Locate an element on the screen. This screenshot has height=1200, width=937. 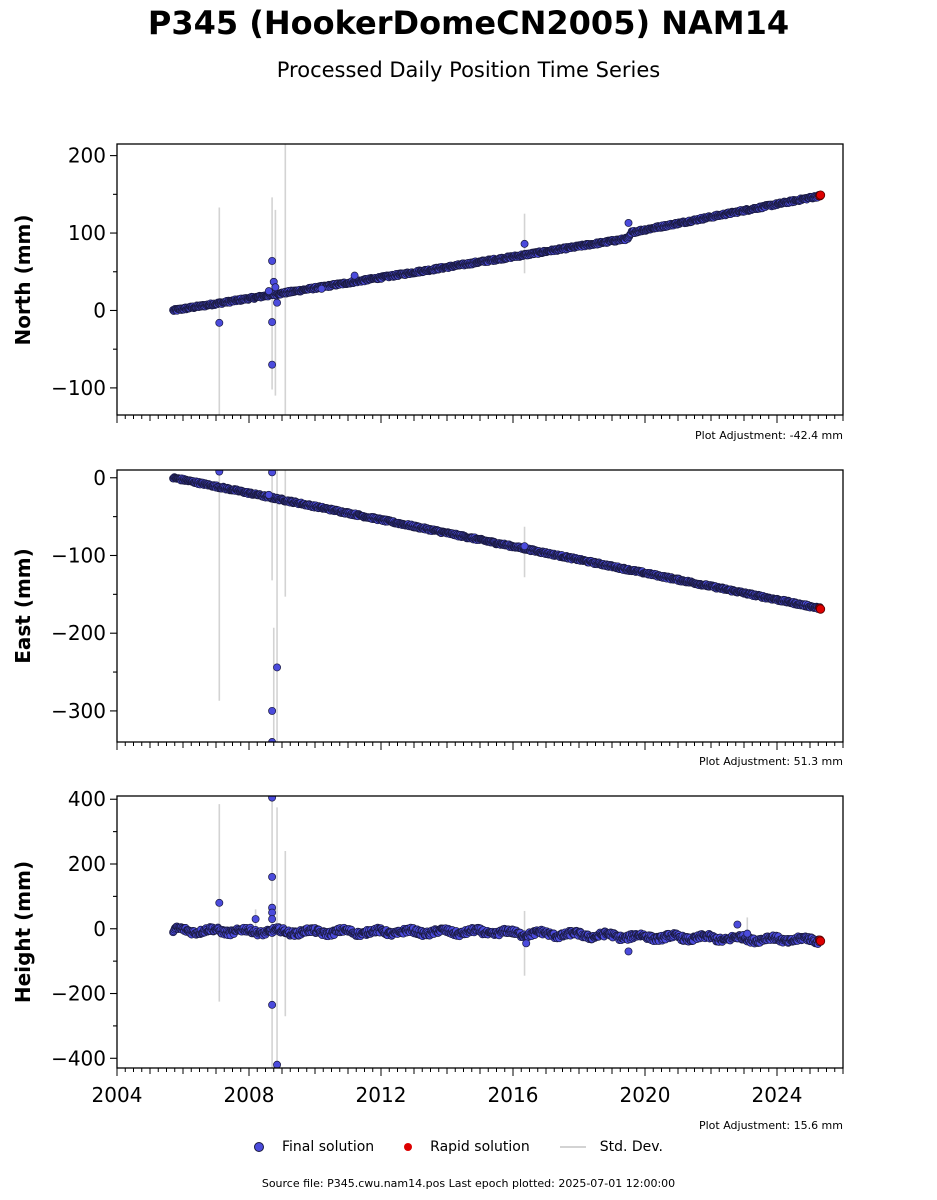
legend-item-std: Std. Dev. is located at coordinates (611, 1147).